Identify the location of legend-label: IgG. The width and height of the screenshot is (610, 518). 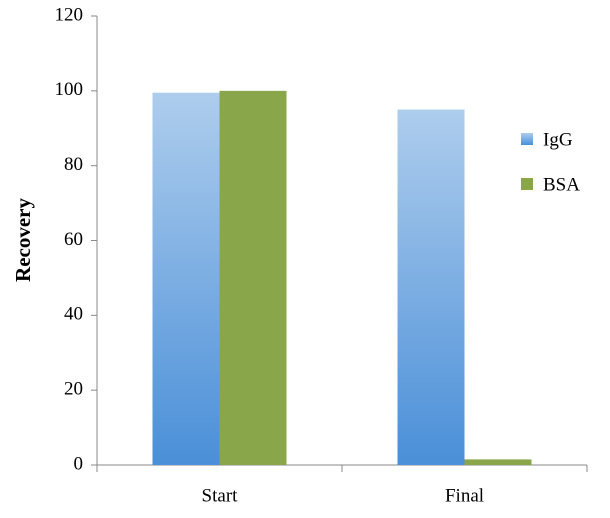
(558, 139).